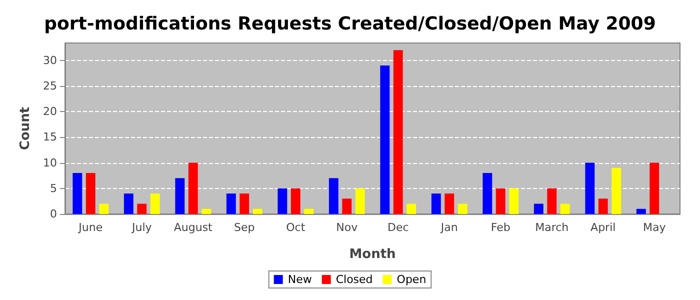 Image resolution: width=700 pixels, height=300 pixels. I want to click on x-tick-label: August, so click(194, 227).